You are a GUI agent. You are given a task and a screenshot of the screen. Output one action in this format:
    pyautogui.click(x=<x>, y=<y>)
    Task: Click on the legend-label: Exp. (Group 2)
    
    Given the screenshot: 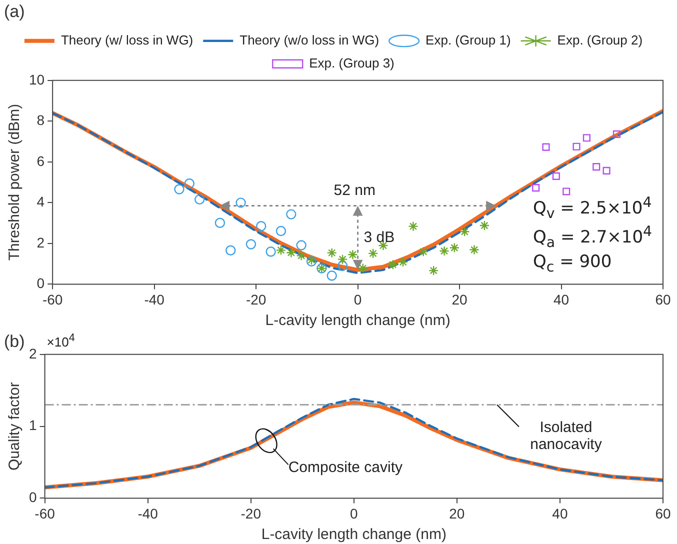 What is the action you would take?
    pyautogui.click(x=600, y=40)
    